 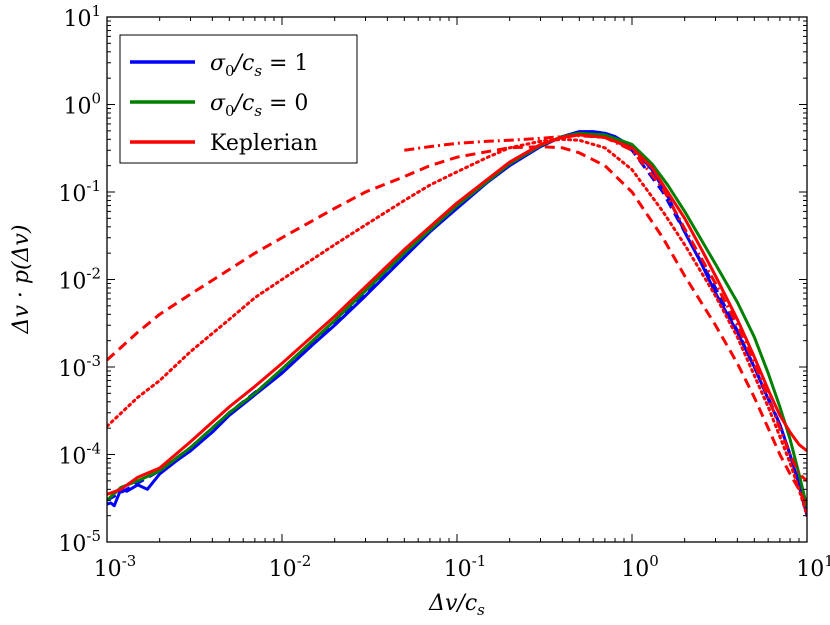 I want to click on y-tick-label: 10⁰, so click(x=82, y=105).